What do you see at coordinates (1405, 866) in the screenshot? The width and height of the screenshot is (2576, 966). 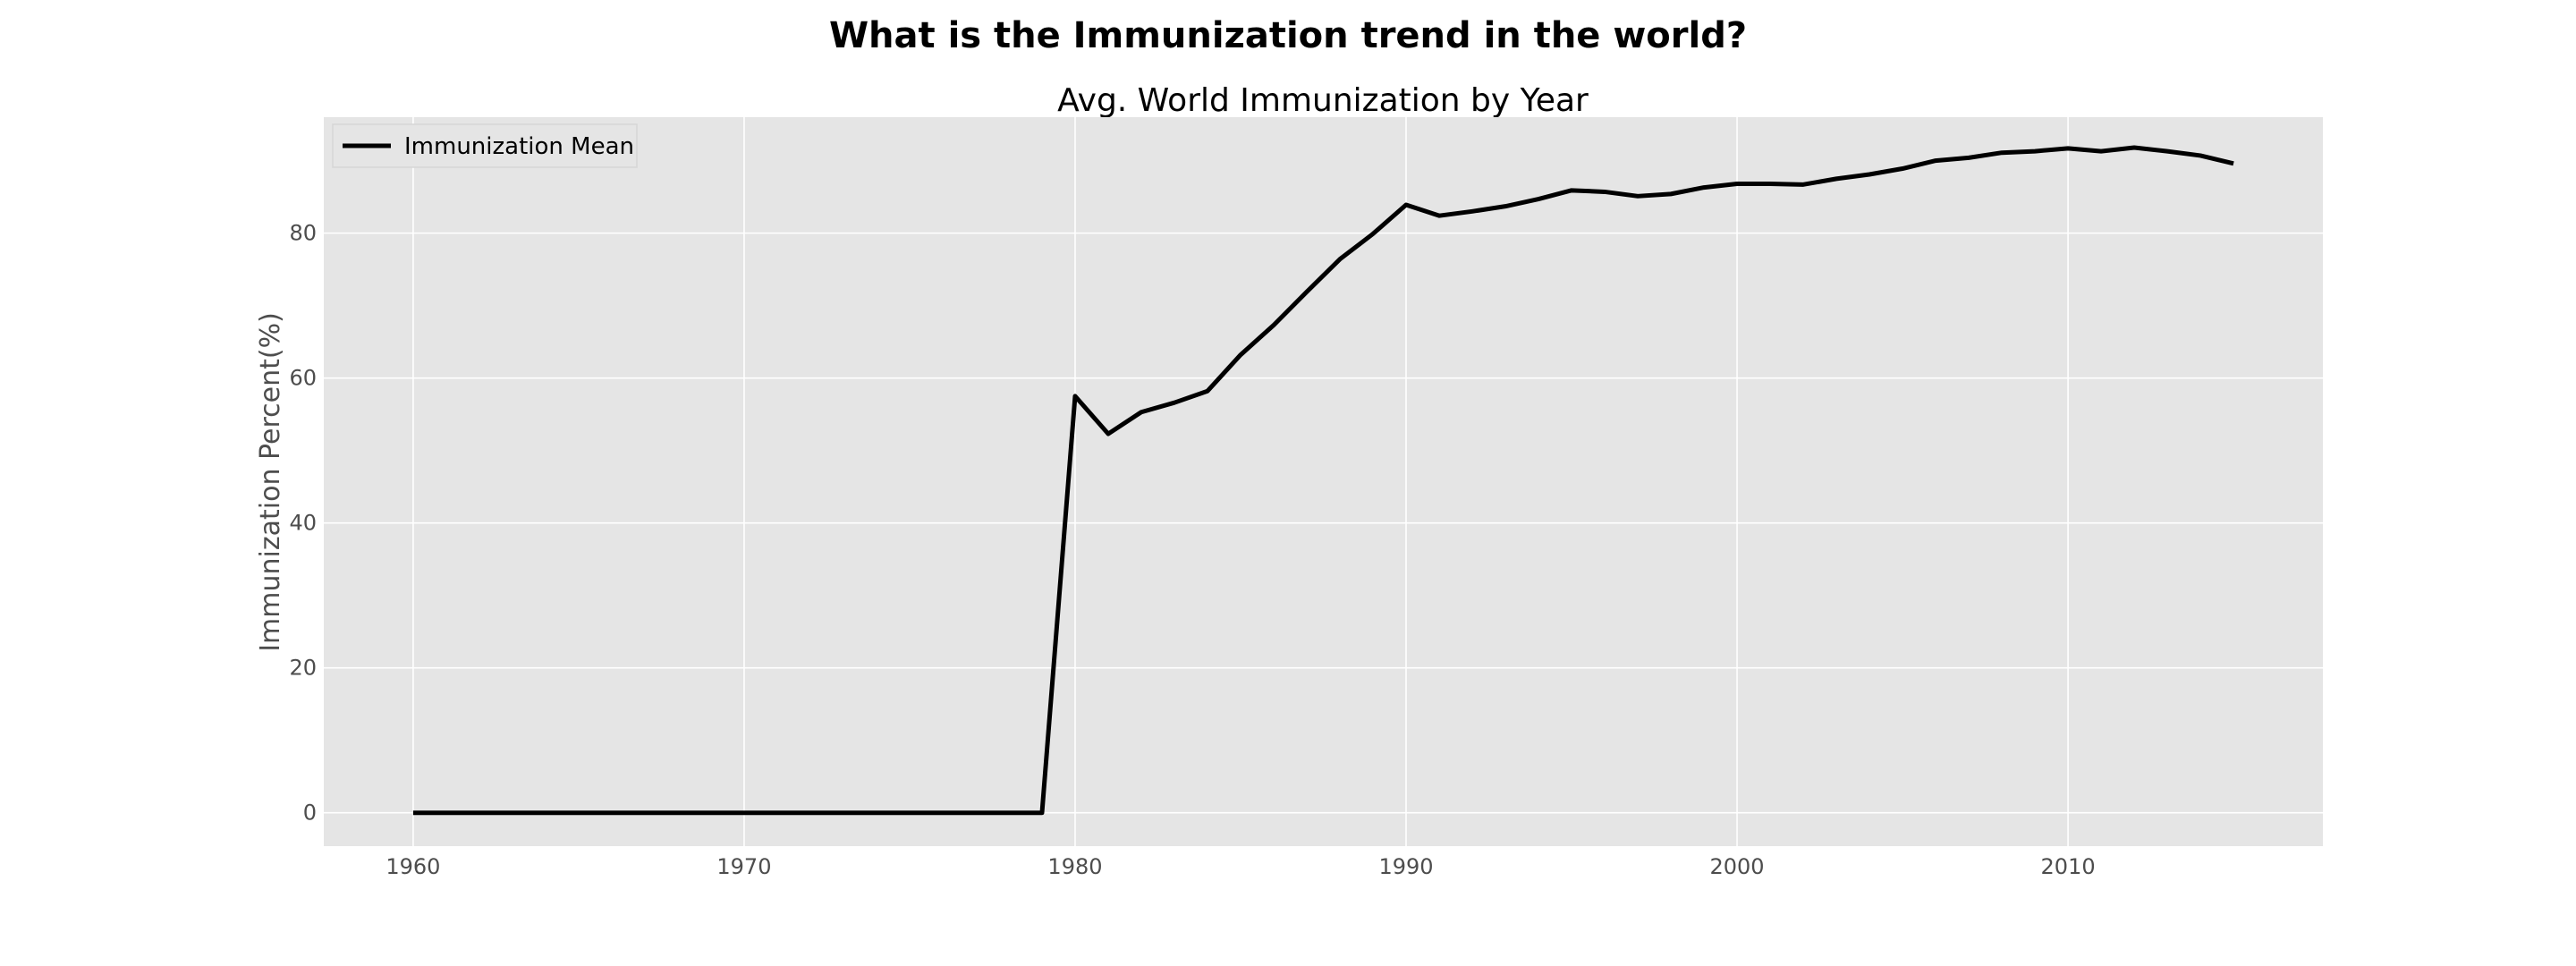 I see `x-tick-label: 1990` at bounding box center [1405, 866].